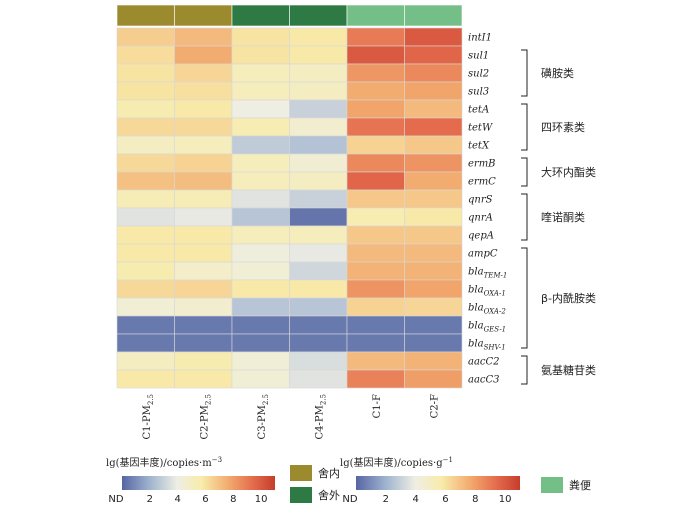 This screenshot has width=700, height=511. Describe the element at coordinates (329, 473) in the screenshot. I see `group-key-label: 舍内` at that location.